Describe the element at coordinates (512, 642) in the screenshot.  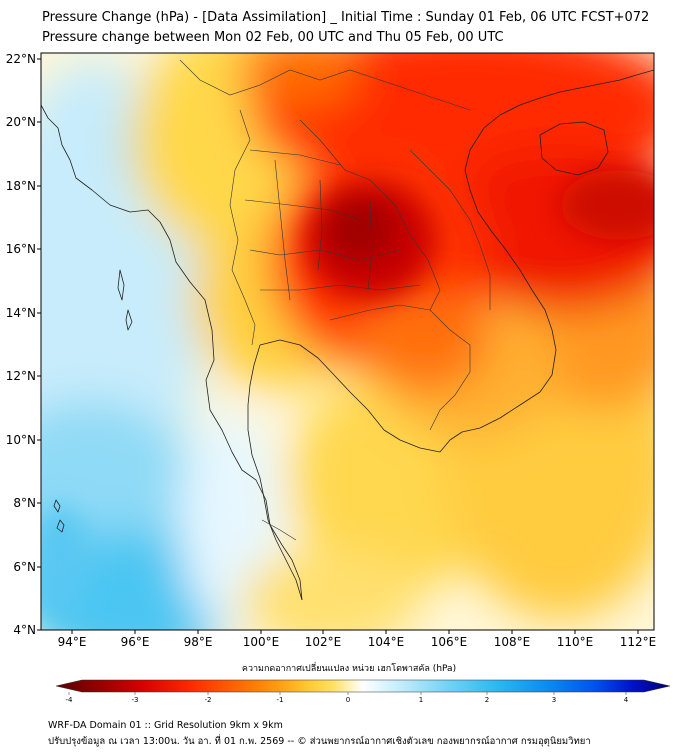
I see `lon-label-108: 108°E` at that location.